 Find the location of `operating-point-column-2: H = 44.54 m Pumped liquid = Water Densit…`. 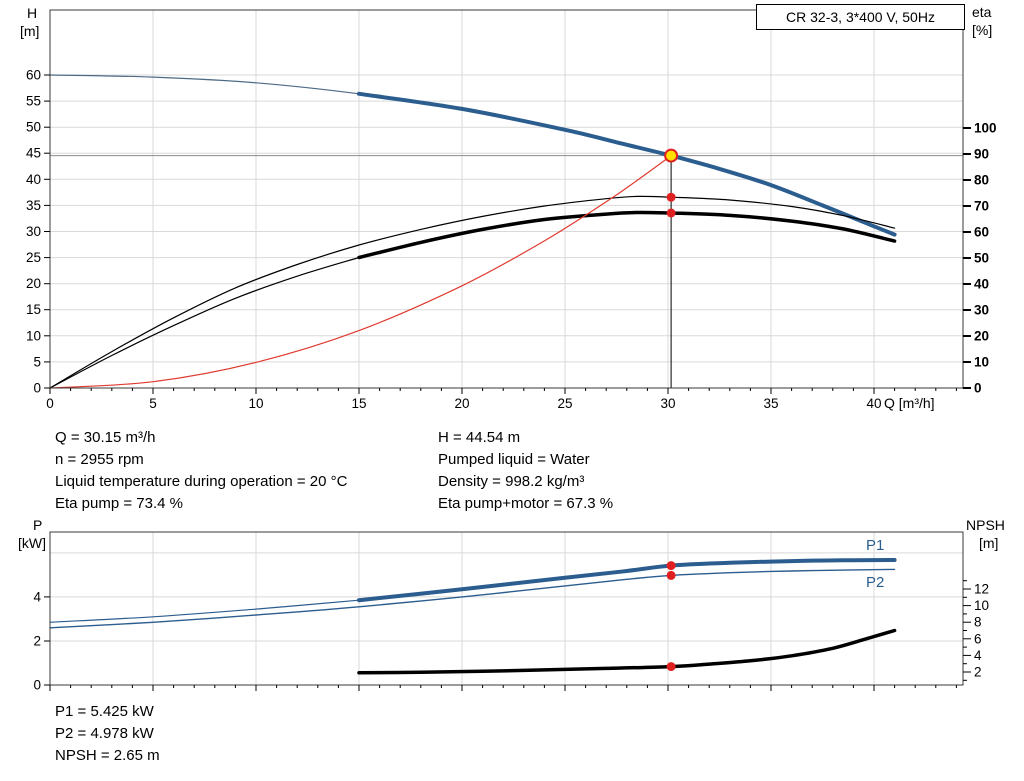

operating-point-column-2: H = 44.54 m Pumped liquid = Water Densit… is located at coordinates (525, 471).